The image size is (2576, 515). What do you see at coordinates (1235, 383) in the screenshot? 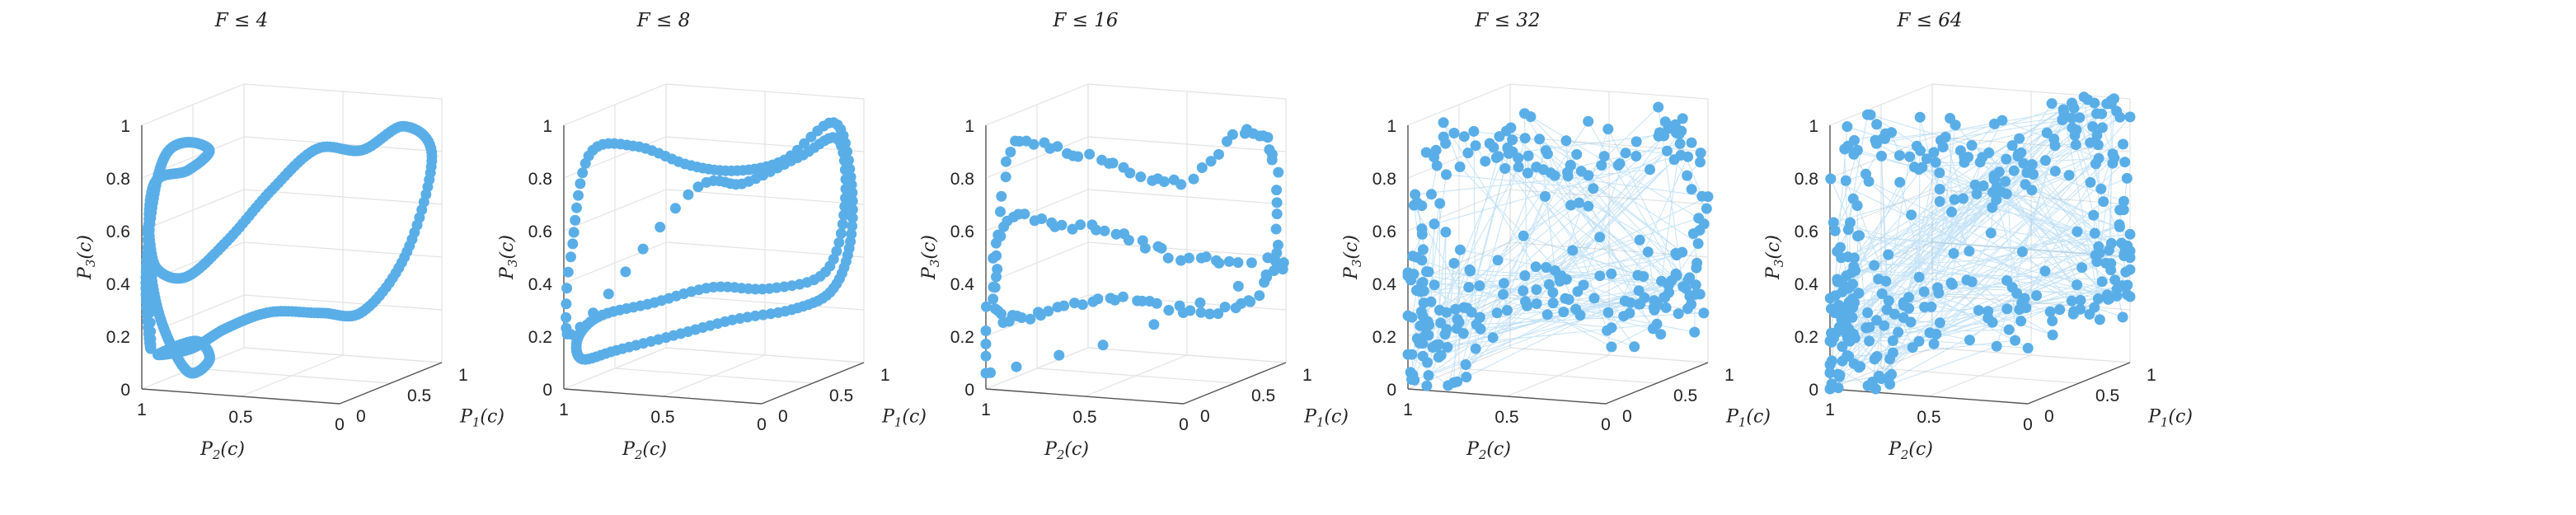
I see `p1-axis` at bounding box center [1235, 383].